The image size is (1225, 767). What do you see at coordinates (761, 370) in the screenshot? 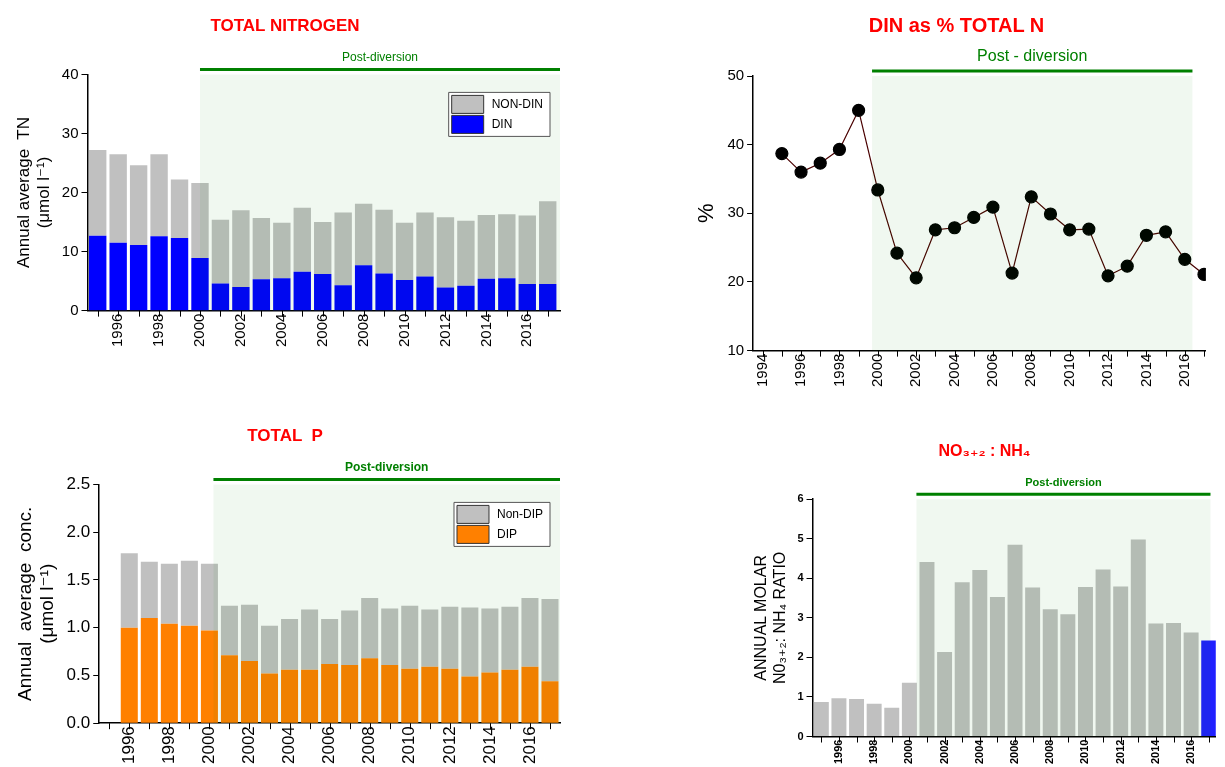
I see `x-tick-label: 1994` at bounding box center [761, 370].